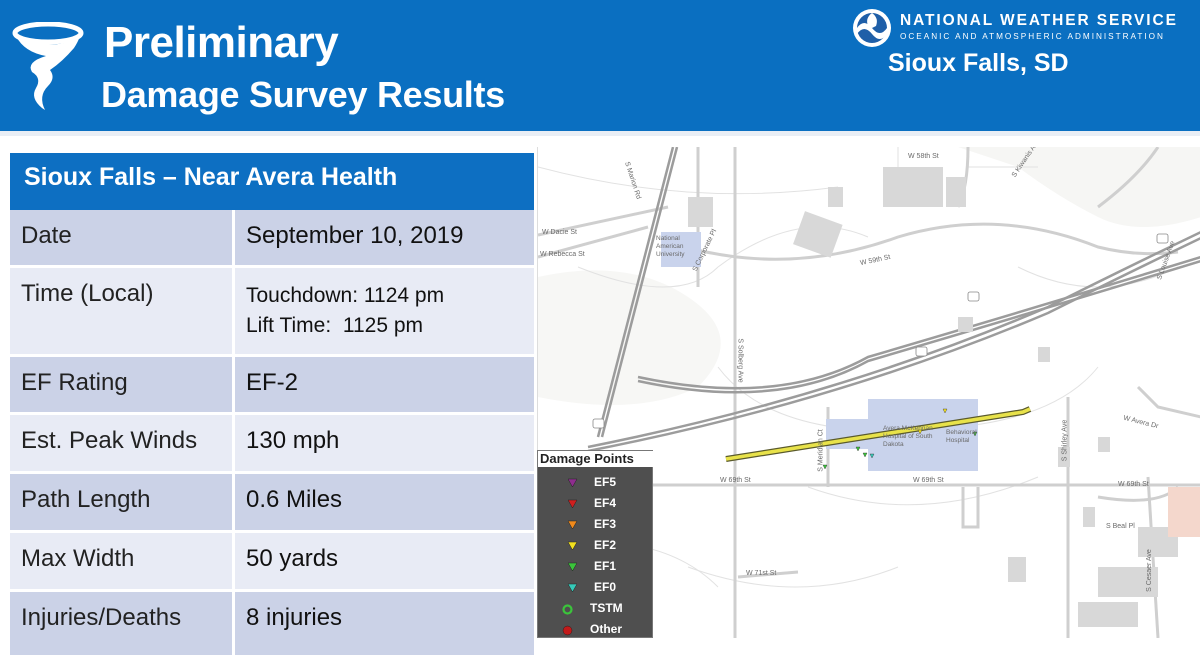 This screenshot has width=1200, height=655. What do you see at coordinates (872, 28) in the screenshot?
I see `noaa-logo` at bounding box center [872, 28].